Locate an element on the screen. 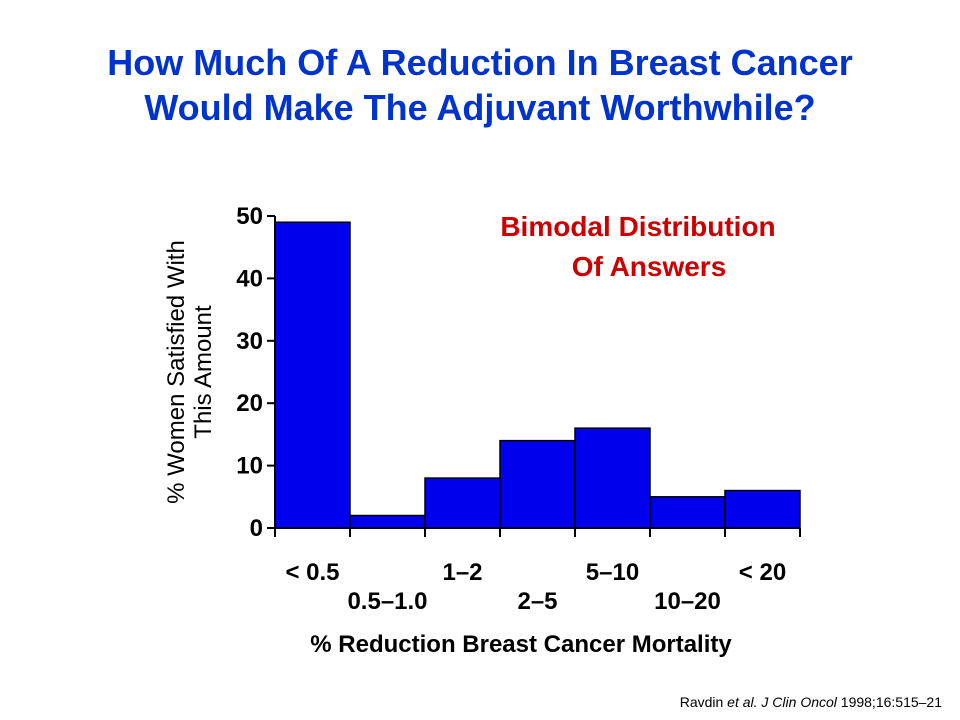  citation-ref: 1998;16:515–21 is located at coordinates (889, 702).